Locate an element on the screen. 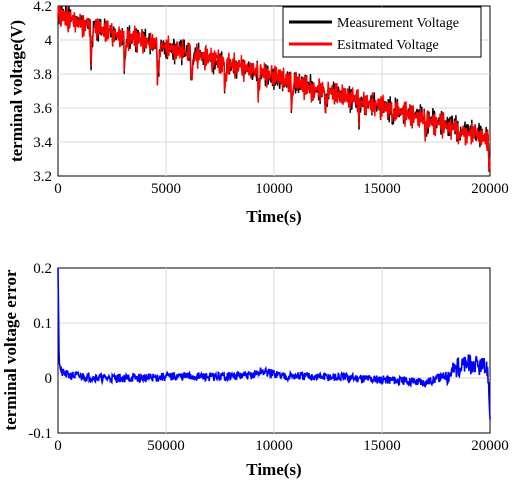 This screenshot has height=485, width=512. error-x-tick-label: 10000 is located at coordinates (274, 446).